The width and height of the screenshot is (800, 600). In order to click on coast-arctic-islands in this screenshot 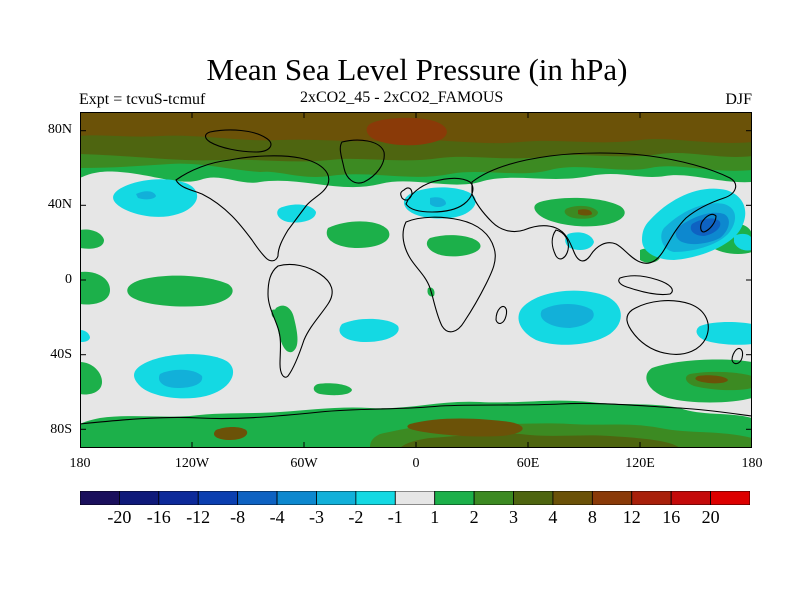, I will do `click(238, 141)`.